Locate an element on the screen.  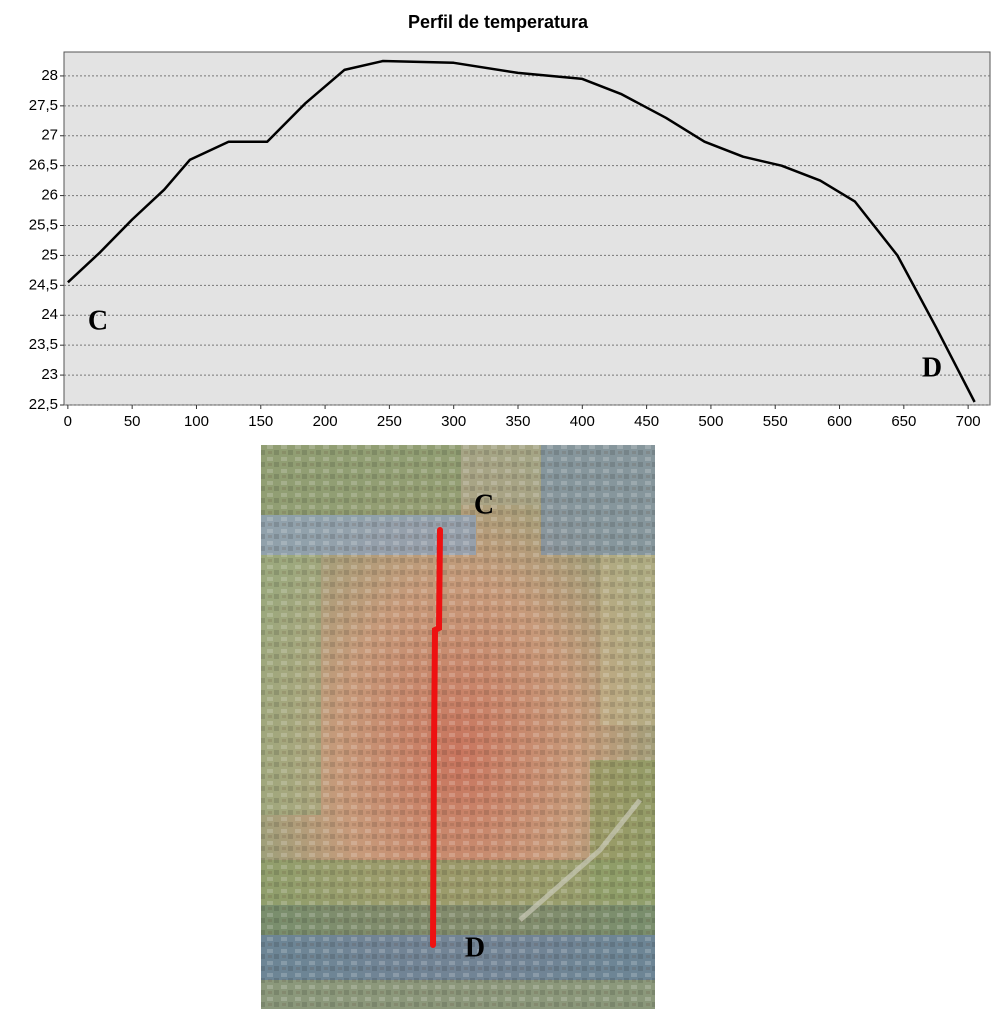
x-tick-label: 0 is located at coordinates (68, 421).